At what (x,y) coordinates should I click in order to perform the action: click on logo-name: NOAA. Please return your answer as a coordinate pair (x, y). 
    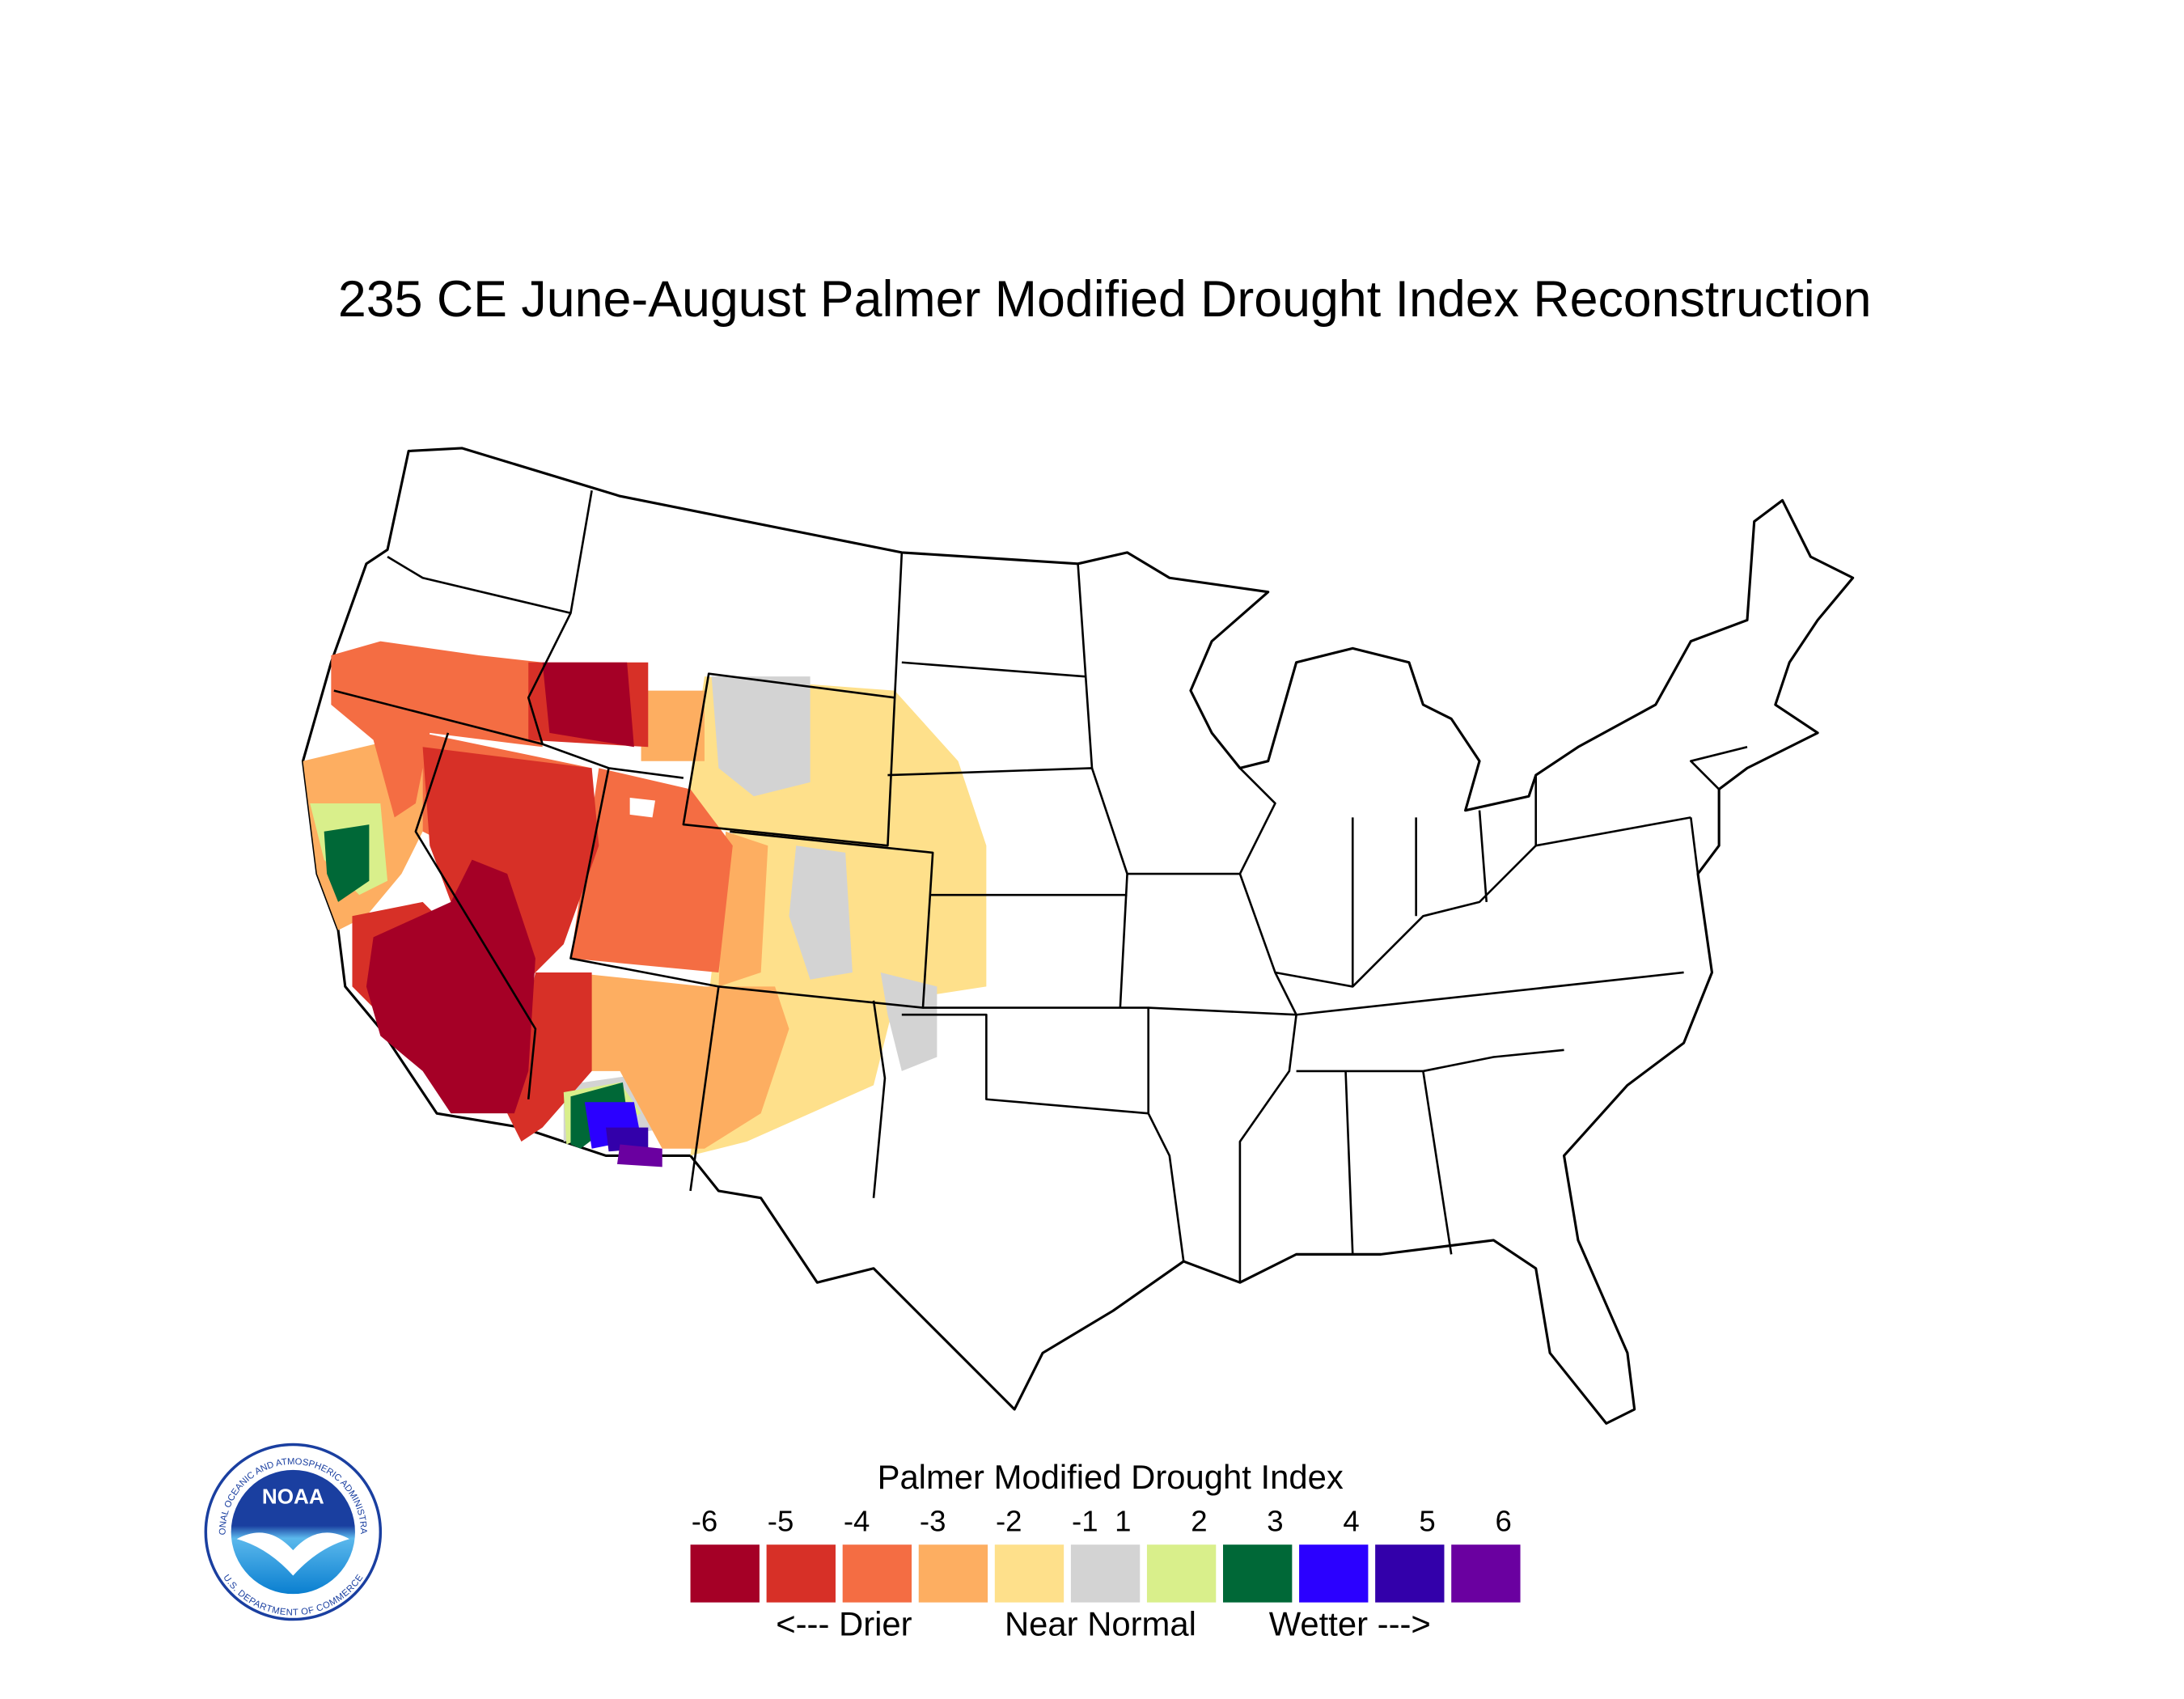
    Looking at the image, I should click on (293, 1497).